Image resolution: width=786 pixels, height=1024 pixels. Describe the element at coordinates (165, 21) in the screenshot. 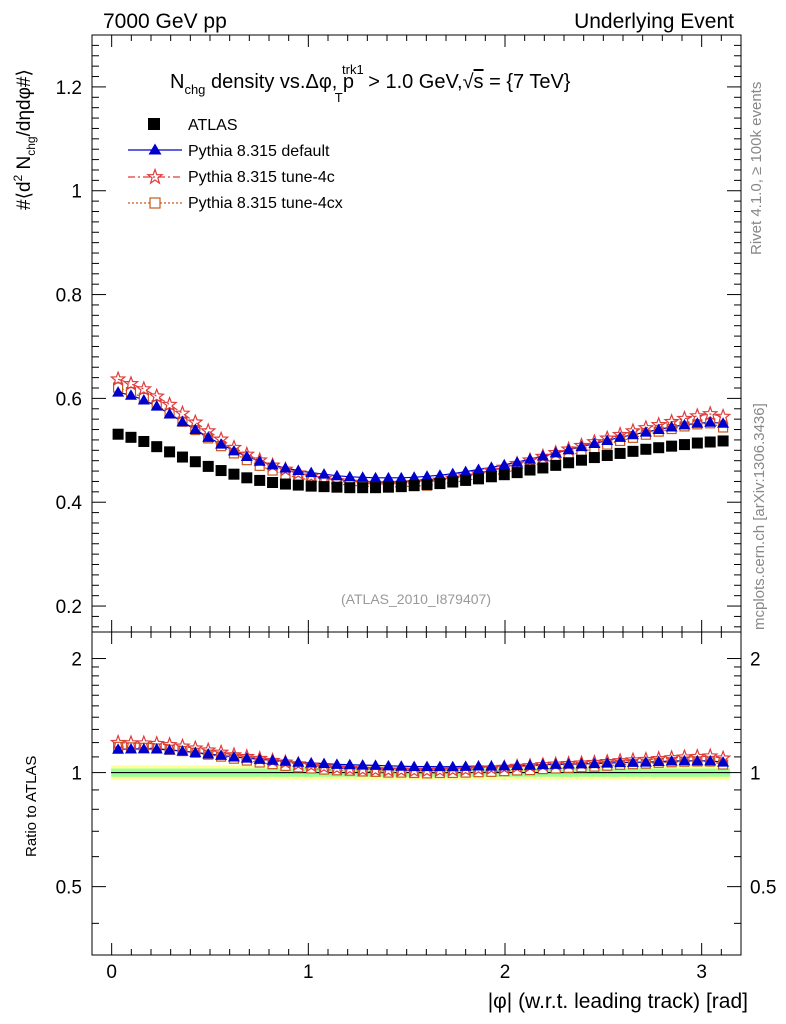

I see `header-left: 7000 GeV pp` at that location.